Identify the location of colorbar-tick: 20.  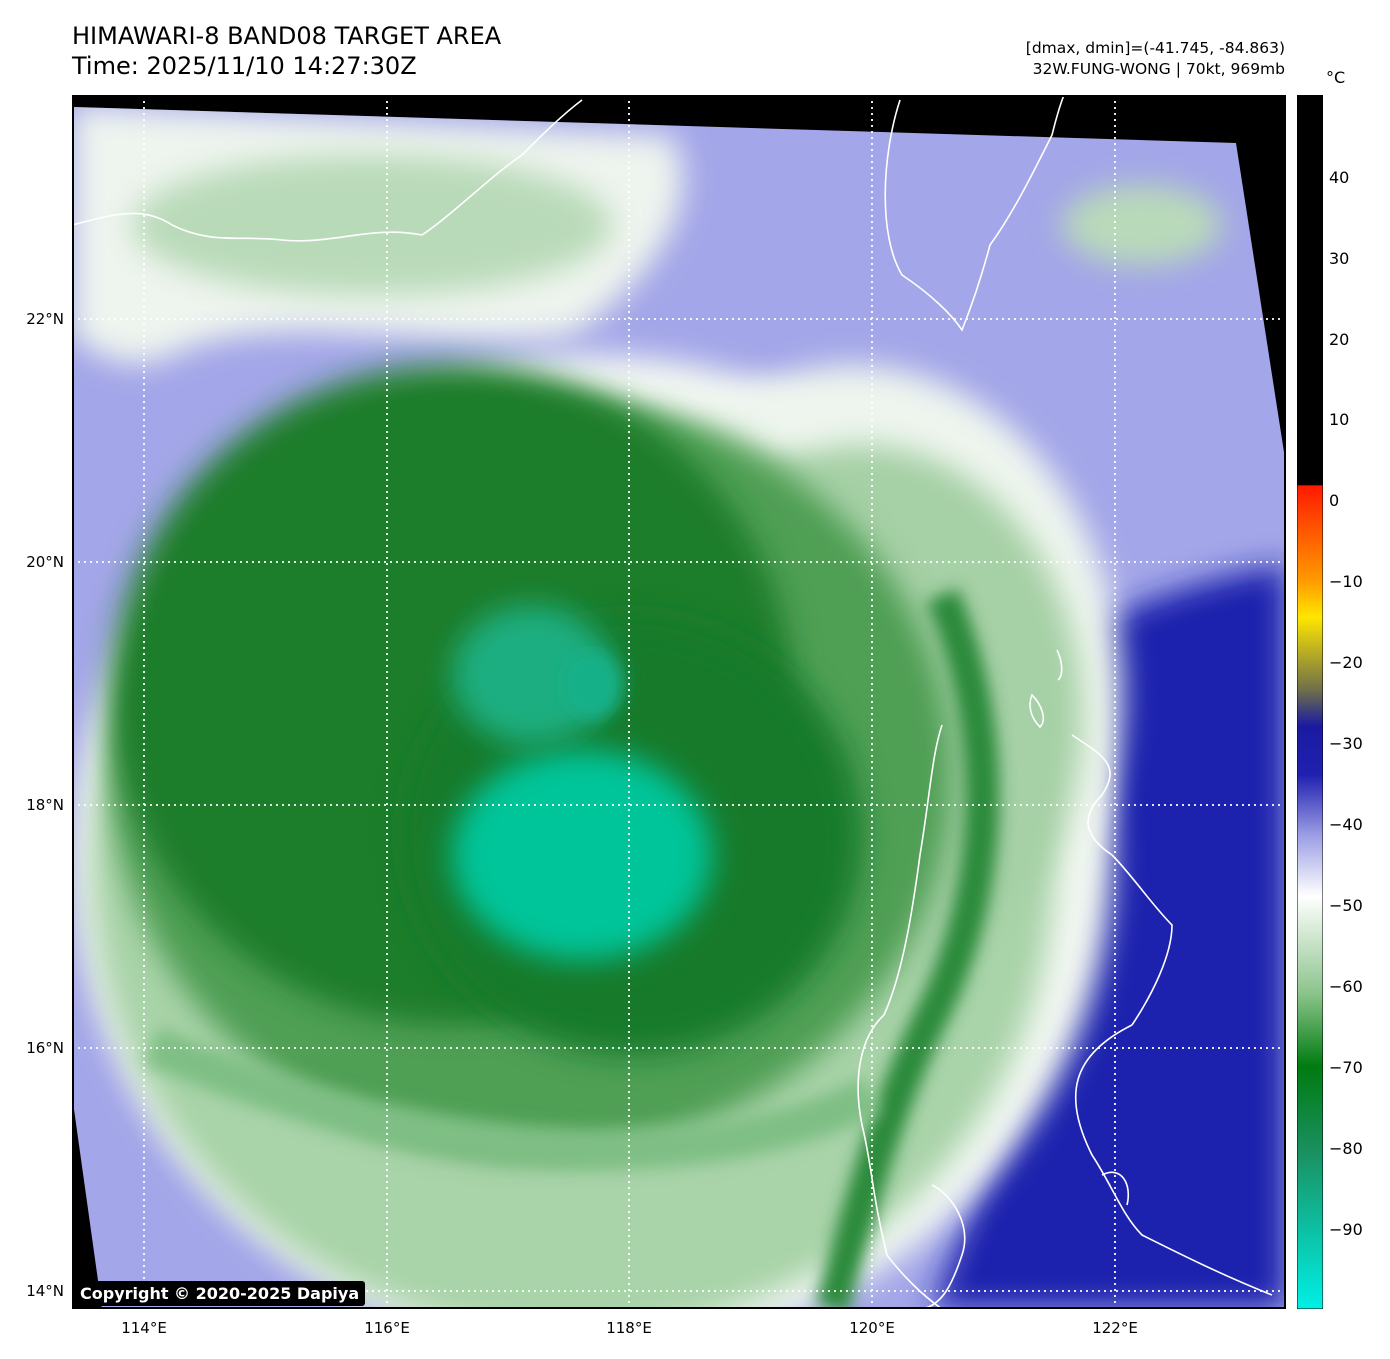
(1339, 339).